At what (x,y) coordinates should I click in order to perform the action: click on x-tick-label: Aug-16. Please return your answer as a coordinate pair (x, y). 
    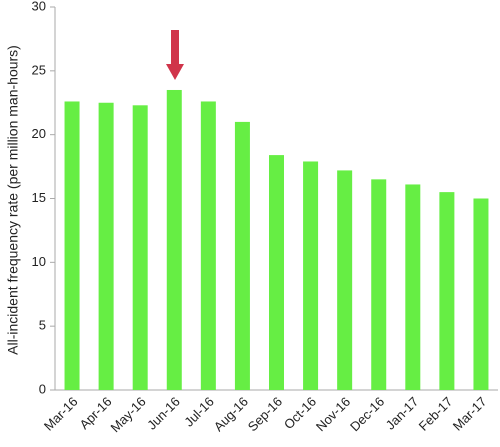
    Looking at the image, I should click on (231, 414).